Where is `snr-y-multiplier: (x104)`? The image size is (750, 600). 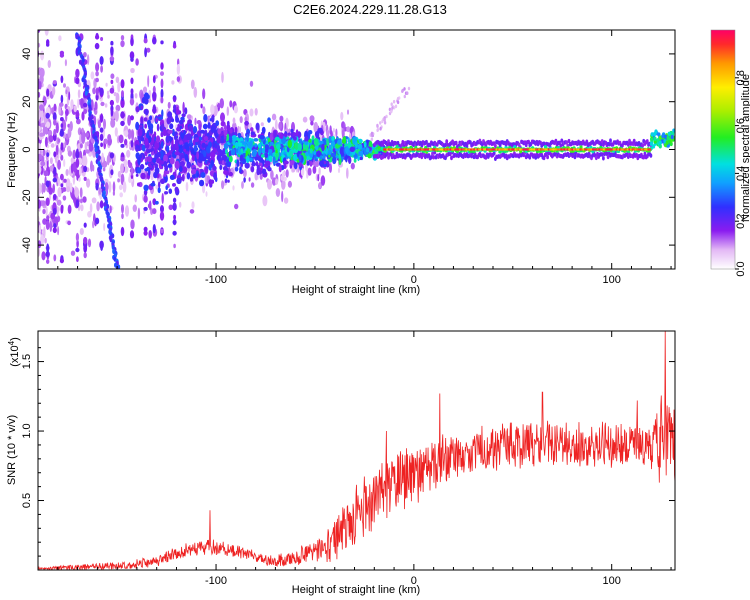 snr-y-multiplier: (x104) is located at coordinates (14, 352).